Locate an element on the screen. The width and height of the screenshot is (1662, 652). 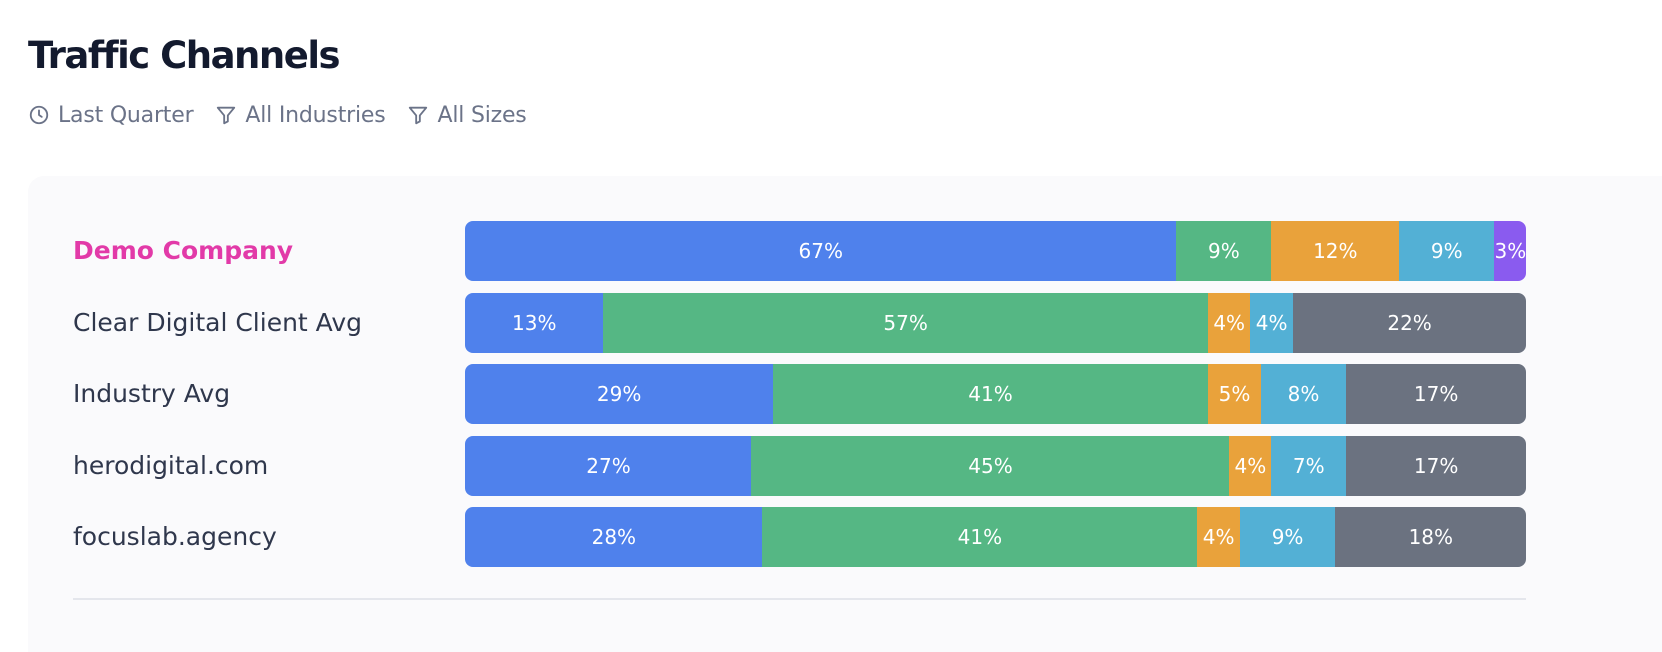
bar-segment: 8% is located at coordinates (1303, 394).